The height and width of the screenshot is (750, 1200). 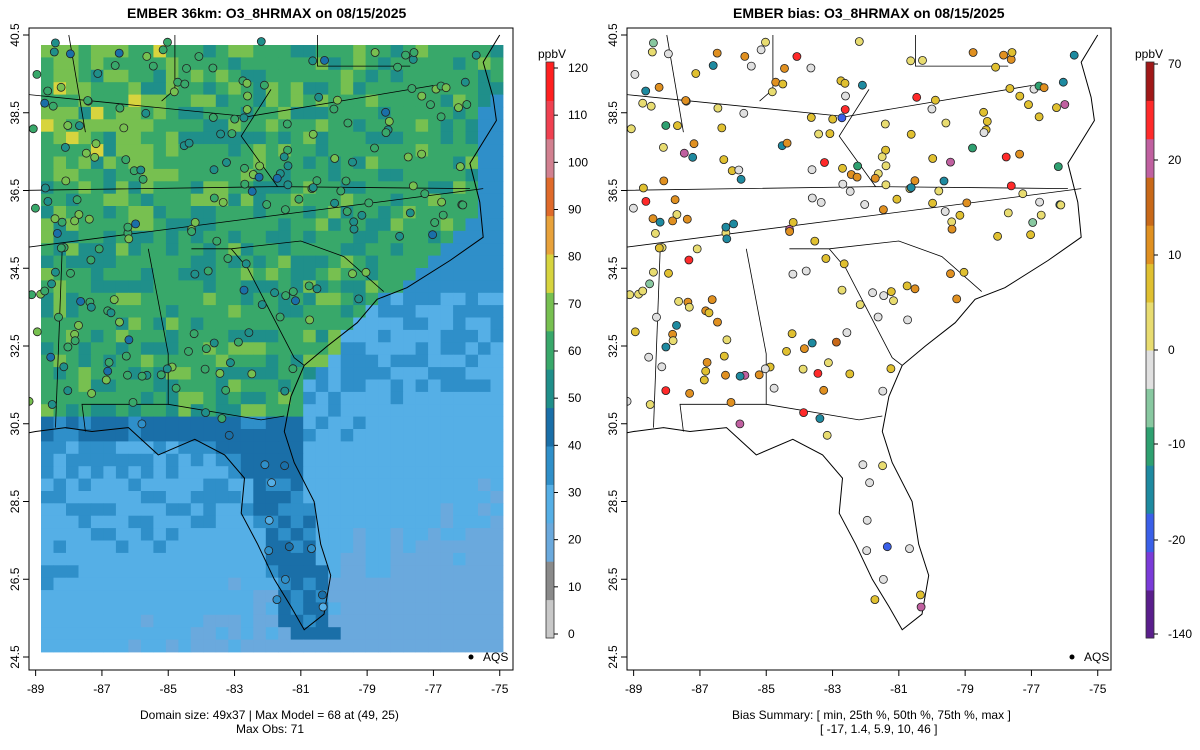 I want to click on colorbar-tick-label: 10, so click(x=1175, y=255).